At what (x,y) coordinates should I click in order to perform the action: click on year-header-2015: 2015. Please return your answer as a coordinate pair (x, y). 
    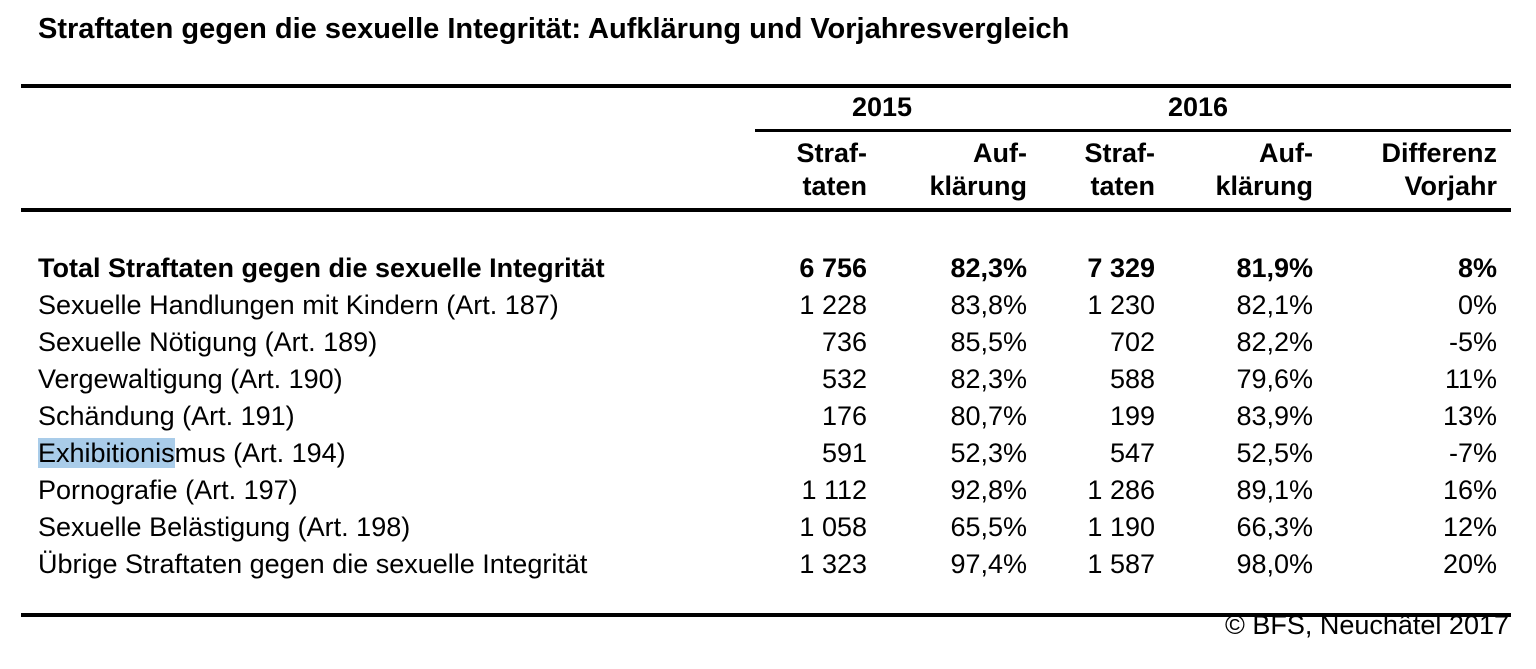
    Looking at the image, I should click on (882, 107).